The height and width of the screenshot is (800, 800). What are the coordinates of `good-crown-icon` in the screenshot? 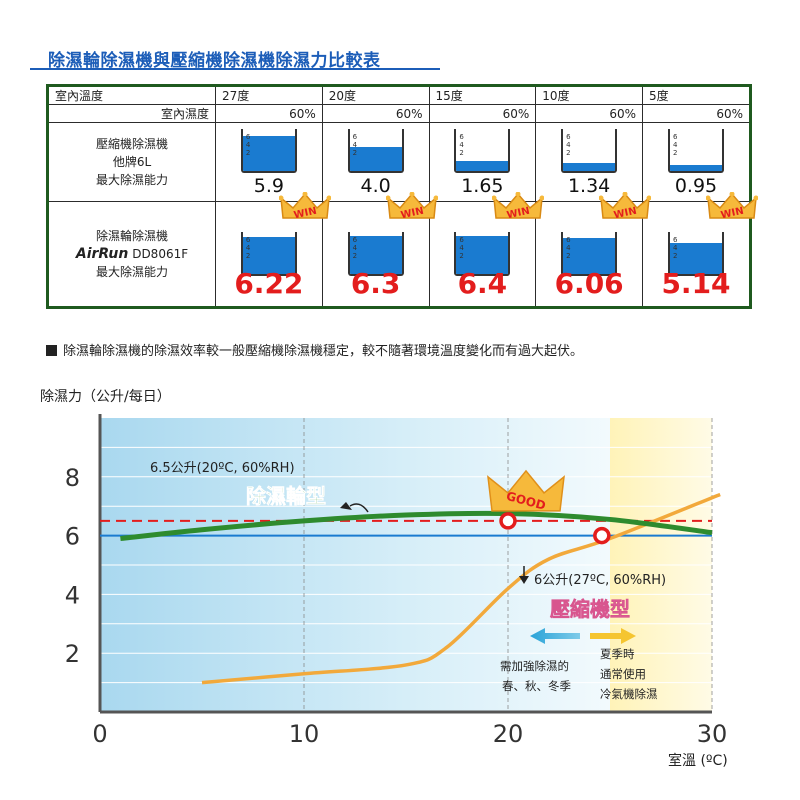 It's located at (526, 490).